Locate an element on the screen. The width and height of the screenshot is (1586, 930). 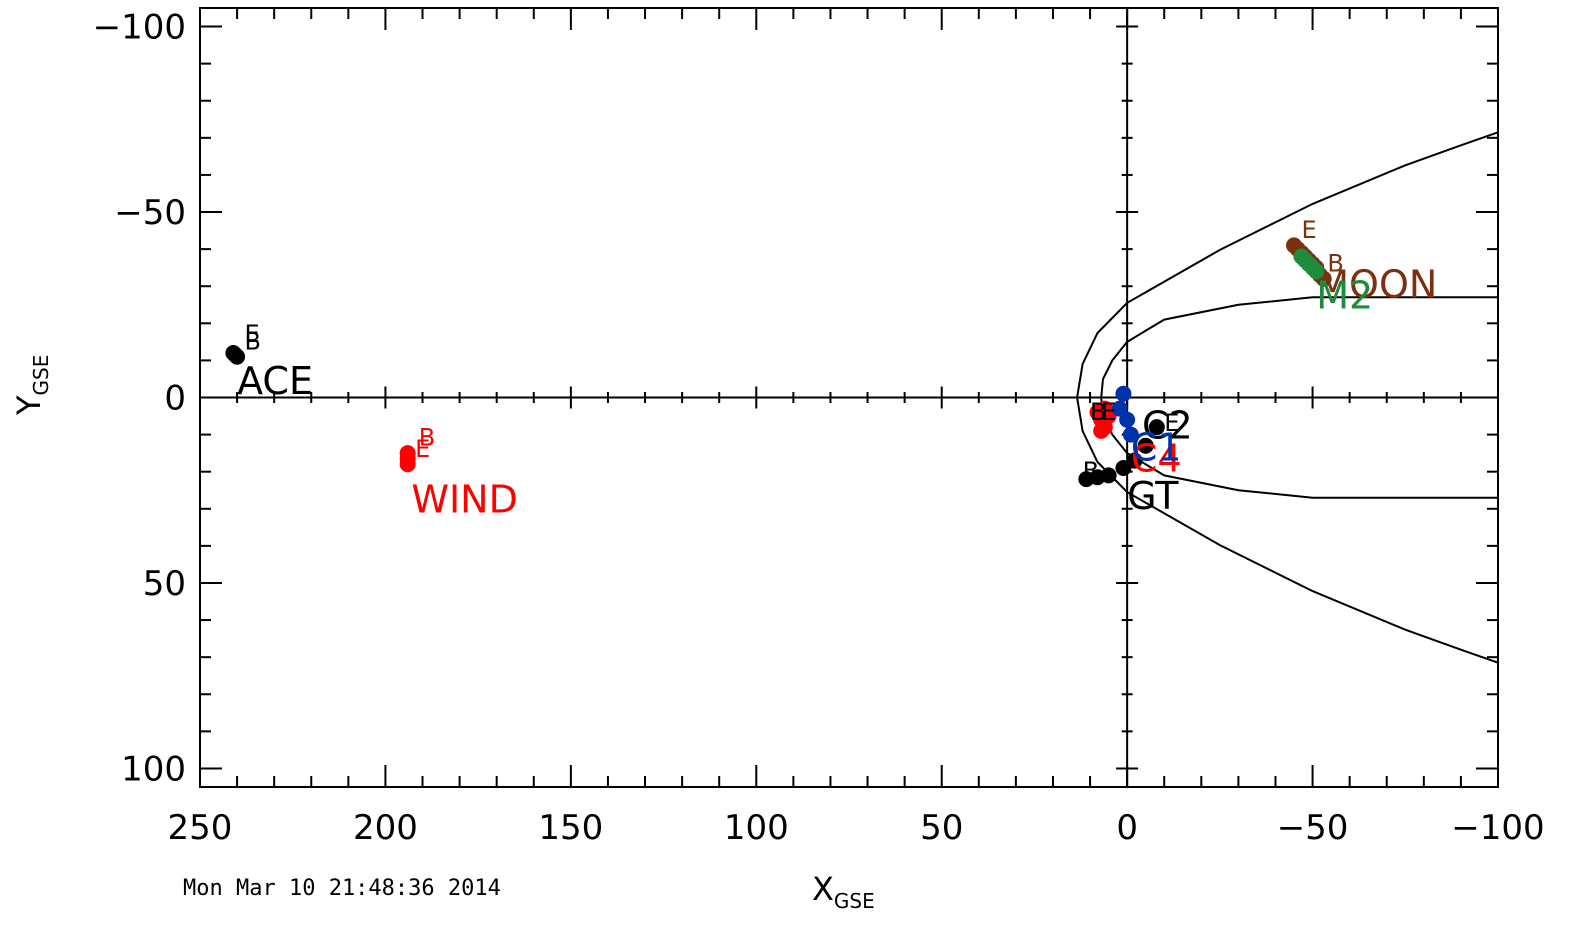
y-tick-label: 100 is located at coordinates (153, 769).